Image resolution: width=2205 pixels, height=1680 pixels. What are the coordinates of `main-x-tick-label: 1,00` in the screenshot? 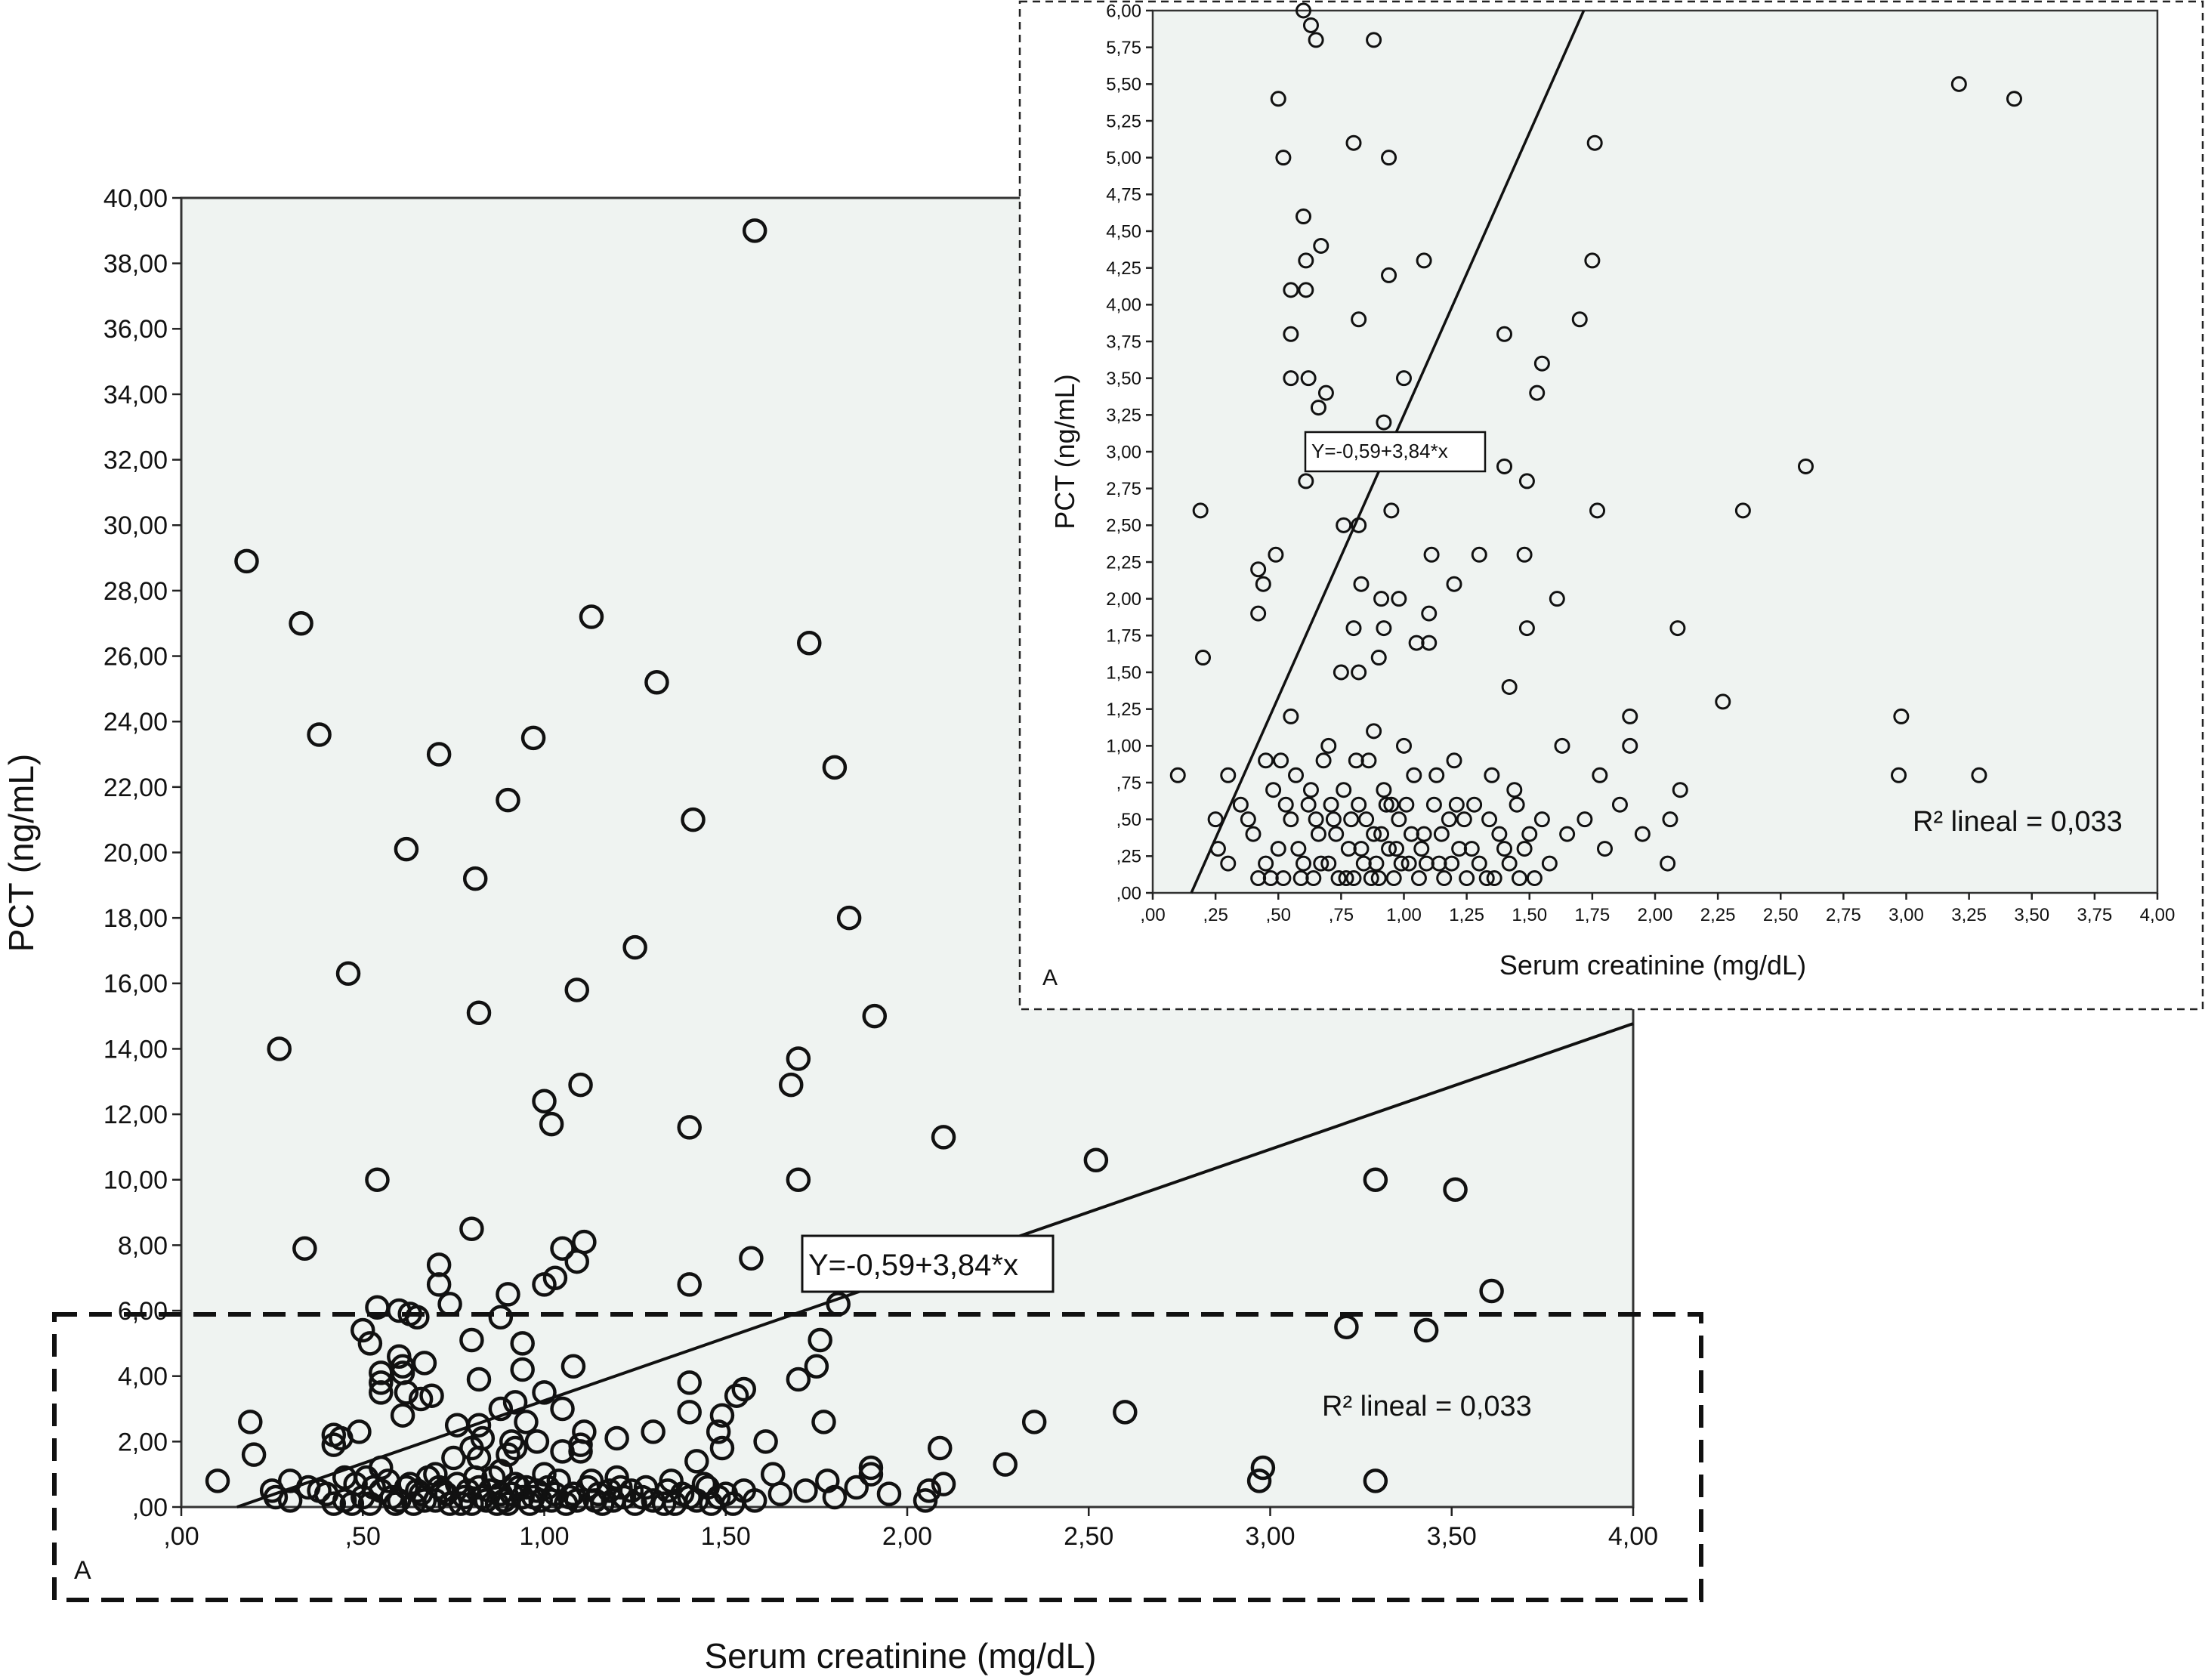 It's located at (544, 1536).